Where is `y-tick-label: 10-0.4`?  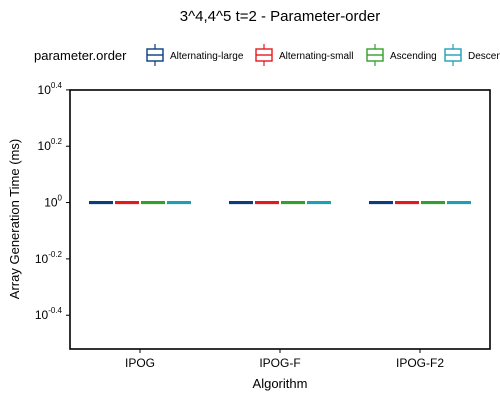 y-tick-label: 10-0.4 is located at coordinates (49, 314).